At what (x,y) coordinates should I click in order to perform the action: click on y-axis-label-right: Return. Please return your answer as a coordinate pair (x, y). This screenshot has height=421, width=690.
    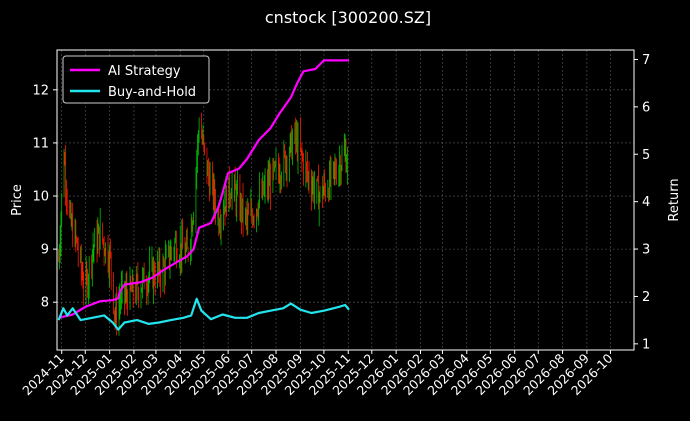
    Looking at the image, I should click on (674, 199).